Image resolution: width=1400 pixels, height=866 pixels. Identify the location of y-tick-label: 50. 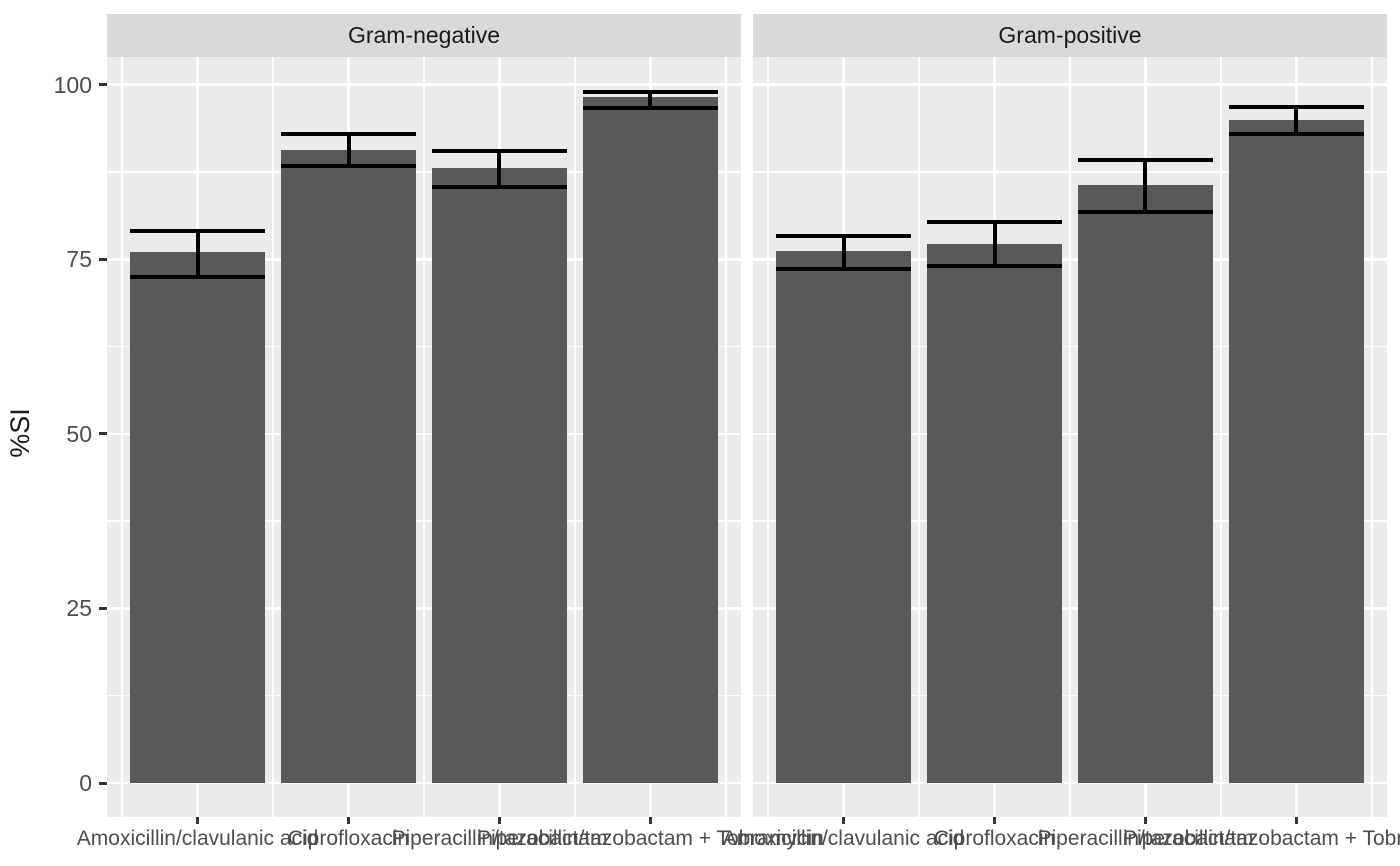
(79, 433).